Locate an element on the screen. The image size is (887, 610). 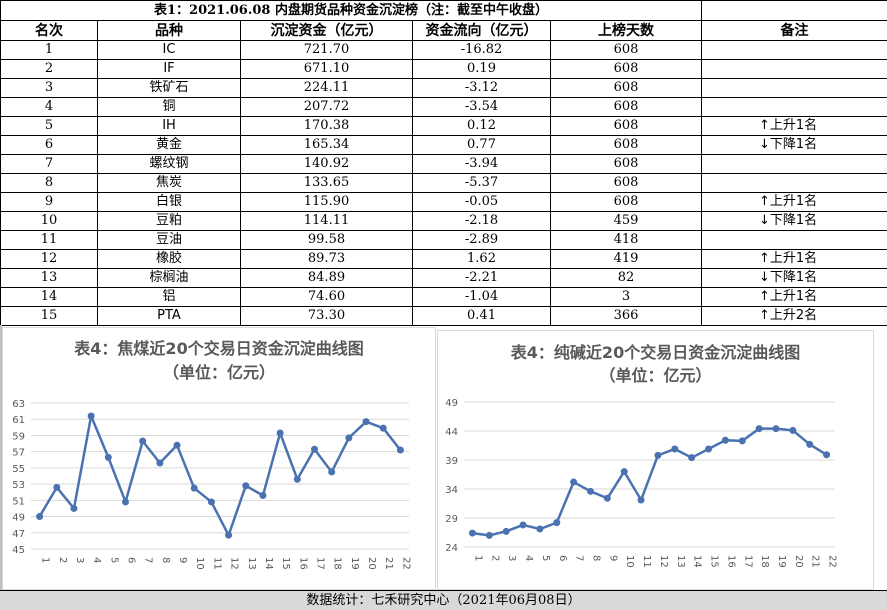
x-tick-label: 17 is located at coordinates (747, 561).